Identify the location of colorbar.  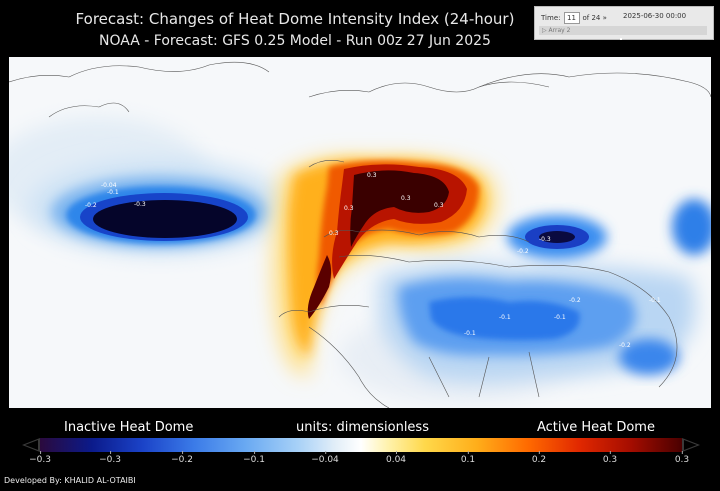
(361, 445).